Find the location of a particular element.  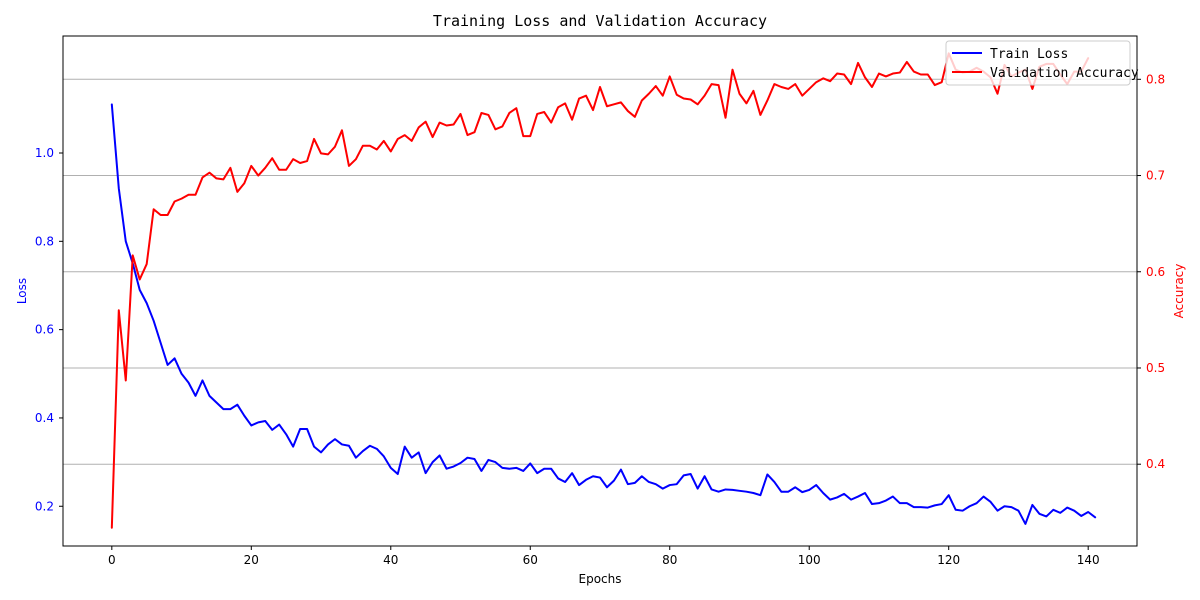

y-left-axis-ticks: 0.2 0.4 0.6 0.8 1.0 is located at coordinates (49, 329).